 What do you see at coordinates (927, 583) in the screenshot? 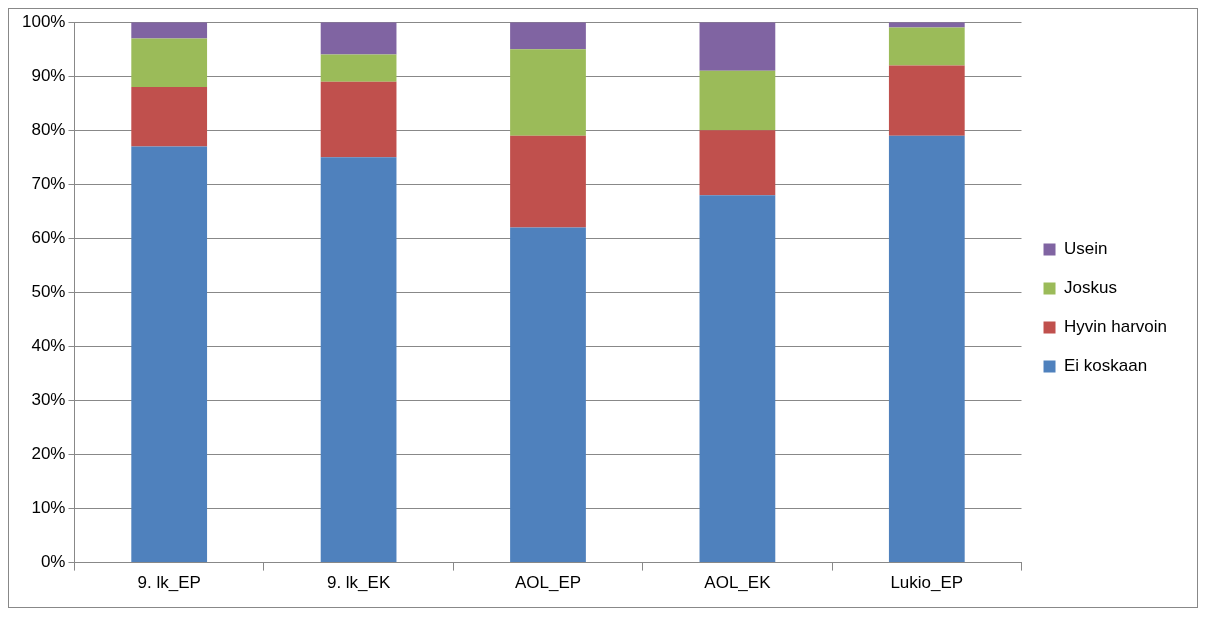
I see `x-tick-label: Lukio_EP` at bounding box center [927, 583].